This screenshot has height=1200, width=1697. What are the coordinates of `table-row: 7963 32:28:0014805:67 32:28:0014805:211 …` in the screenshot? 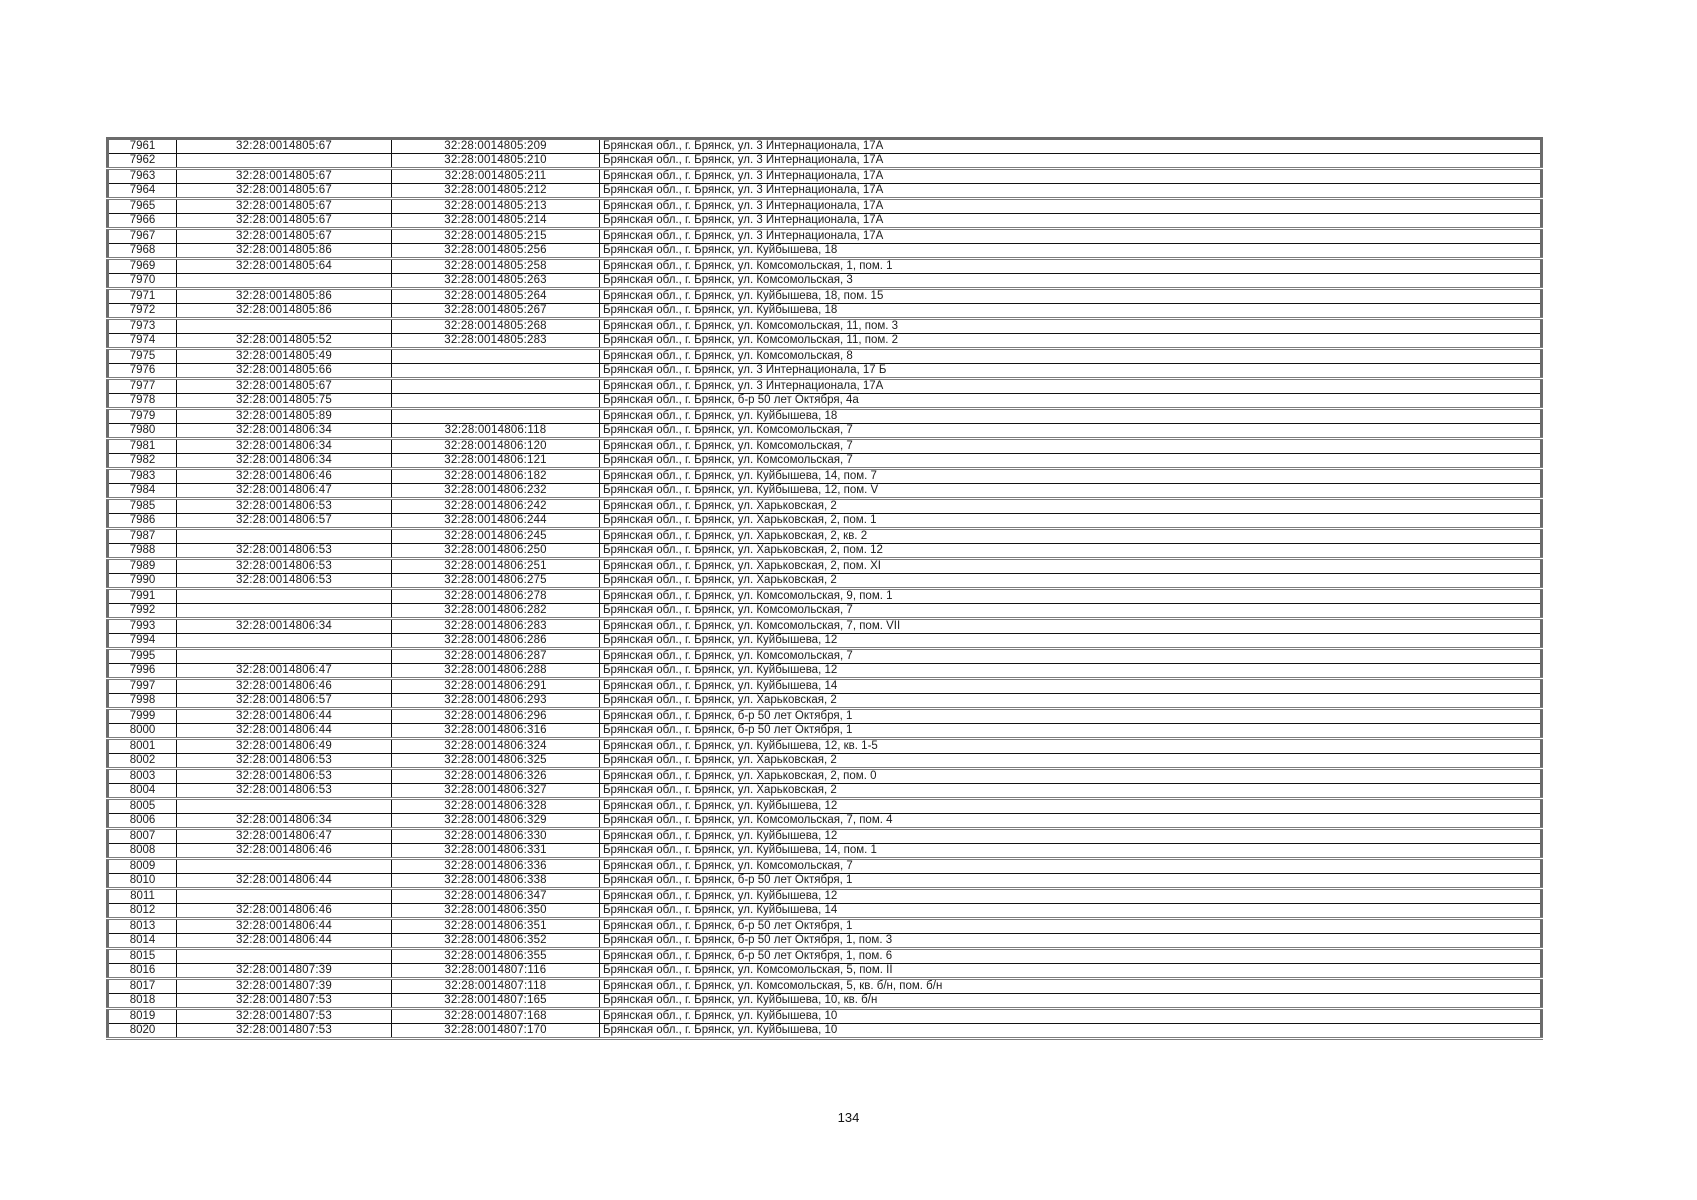 It's located at (824, 176).